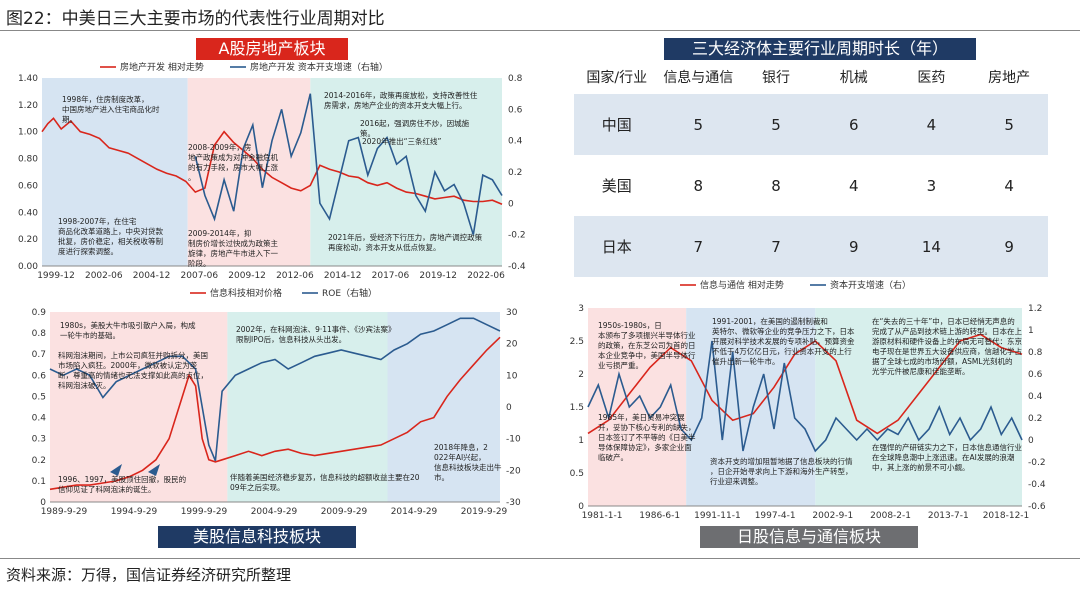  I want to click on y-left-tick: 0.60, so click(28, 186).